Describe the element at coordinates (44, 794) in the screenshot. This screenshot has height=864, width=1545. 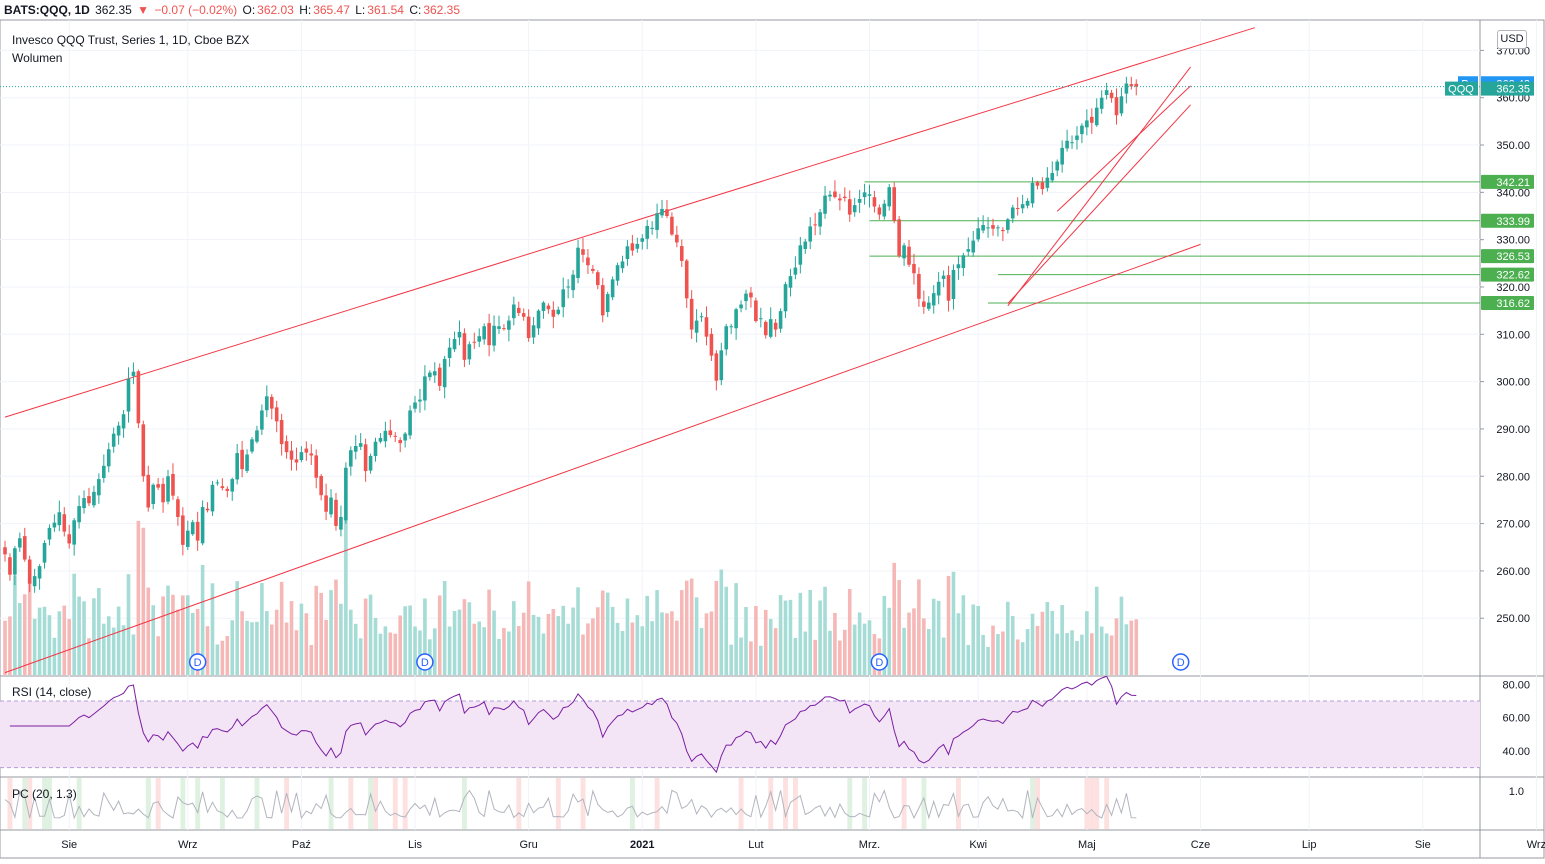
I see `pc-legend: PC (20, 1.3)` at that location.